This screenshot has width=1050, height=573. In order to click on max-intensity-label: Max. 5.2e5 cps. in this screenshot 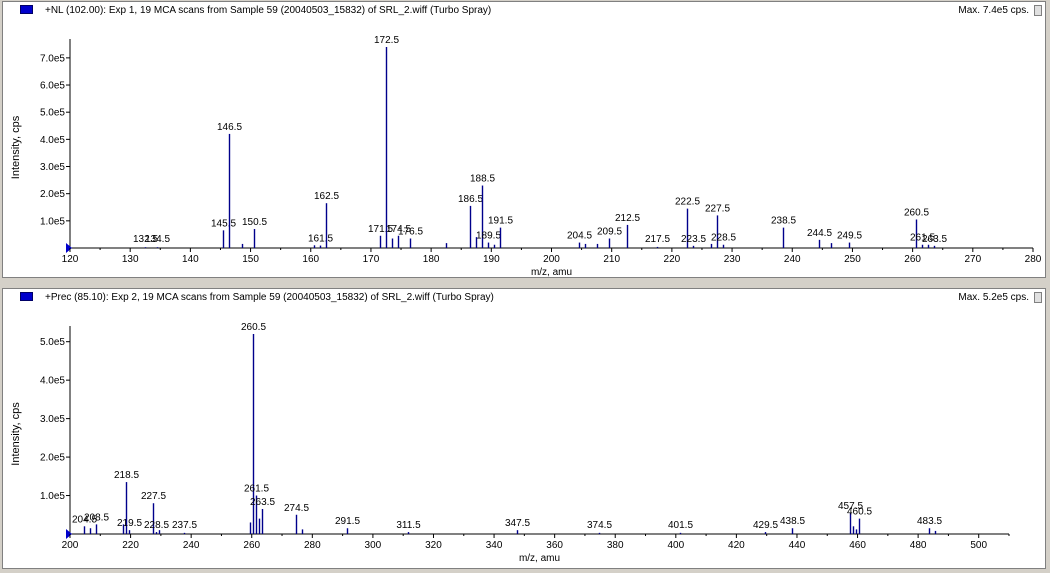, I will do `click(993, 297)`.